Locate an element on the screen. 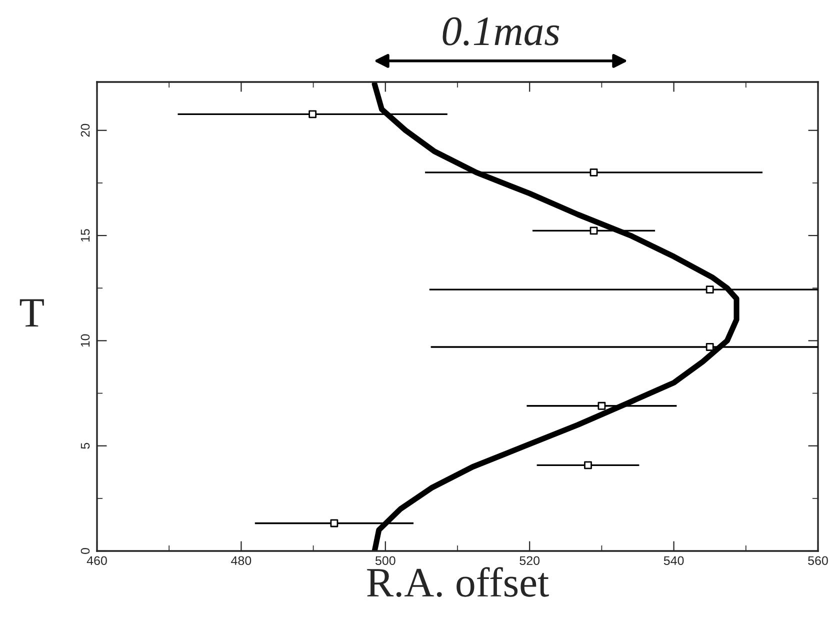 Image resolution: width=833 pixels, height=633 pixels. y-tick-label: 5 is located at coordinates (85, 445).